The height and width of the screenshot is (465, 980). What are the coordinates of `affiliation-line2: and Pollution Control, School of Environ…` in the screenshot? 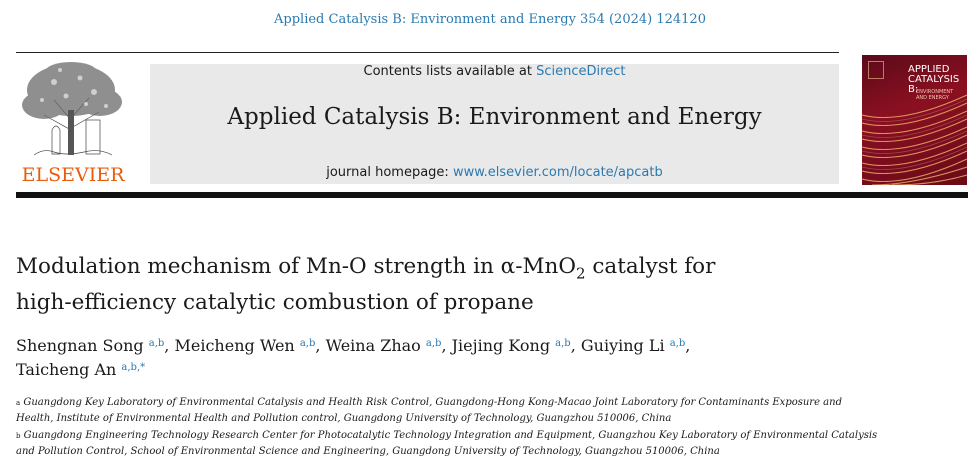 It's located at (368, 451).